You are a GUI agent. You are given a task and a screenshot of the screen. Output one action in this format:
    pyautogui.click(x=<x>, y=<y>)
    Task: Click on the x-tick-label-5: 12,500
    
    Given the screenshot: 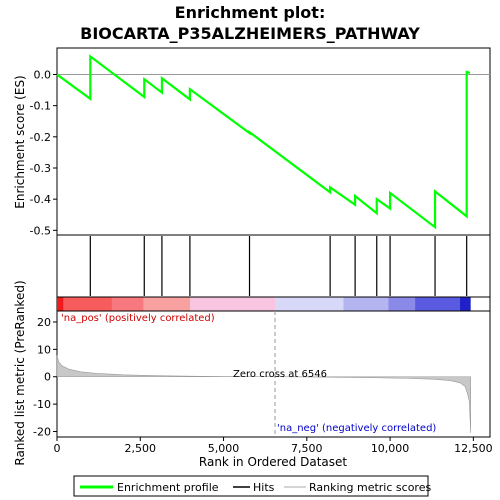 What is the action you would take?
    pyautogui.click(x=473, y=448)
    